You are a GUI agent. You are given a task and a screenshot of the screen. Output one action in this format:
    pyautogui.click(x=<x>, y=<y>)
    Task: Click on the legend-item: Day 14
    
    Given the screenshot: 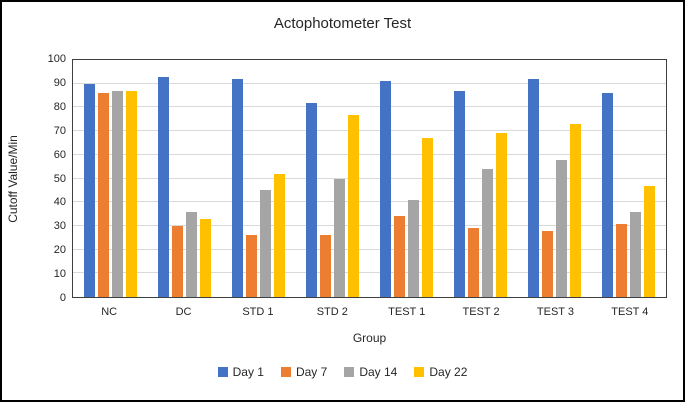 What is the action you would take?
    pyautogui.click(x=370, y=372)
    